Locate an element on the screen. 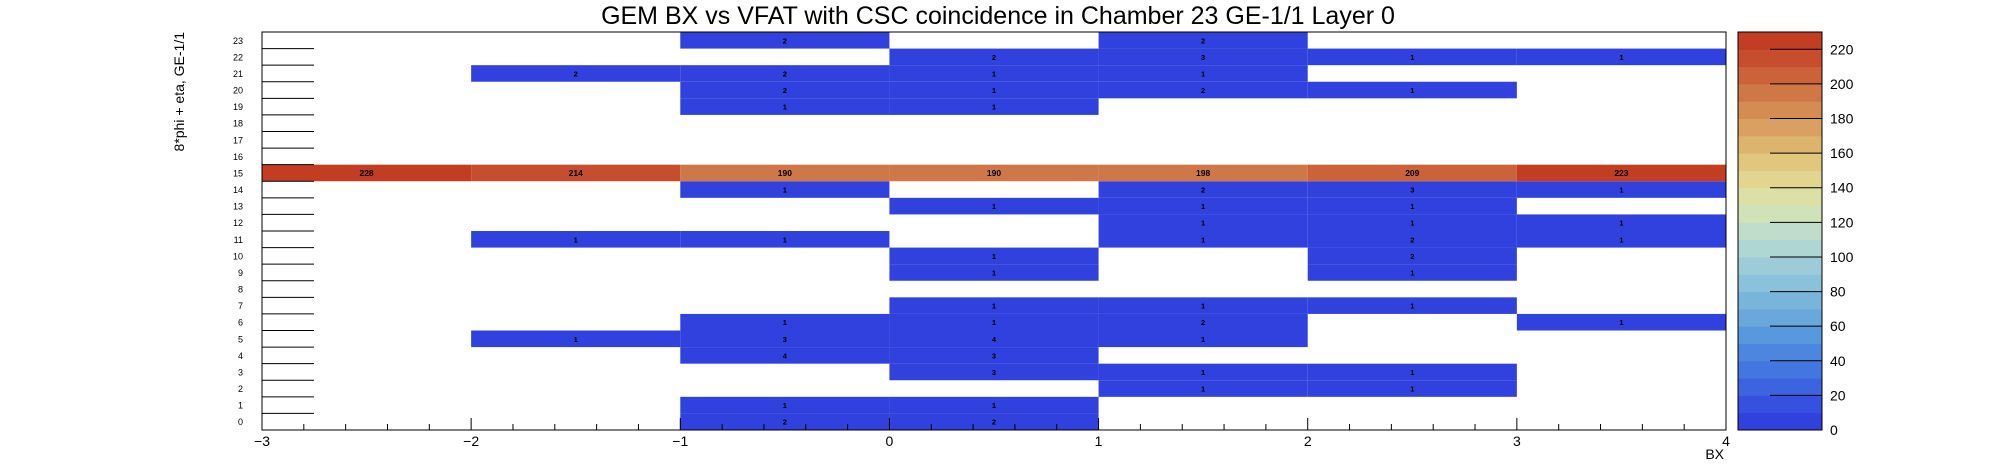 Image resolution: width=1996 pixels, height=472 pixels. colorbar-tick-label: 180 is located at coordinates (1842, 119).